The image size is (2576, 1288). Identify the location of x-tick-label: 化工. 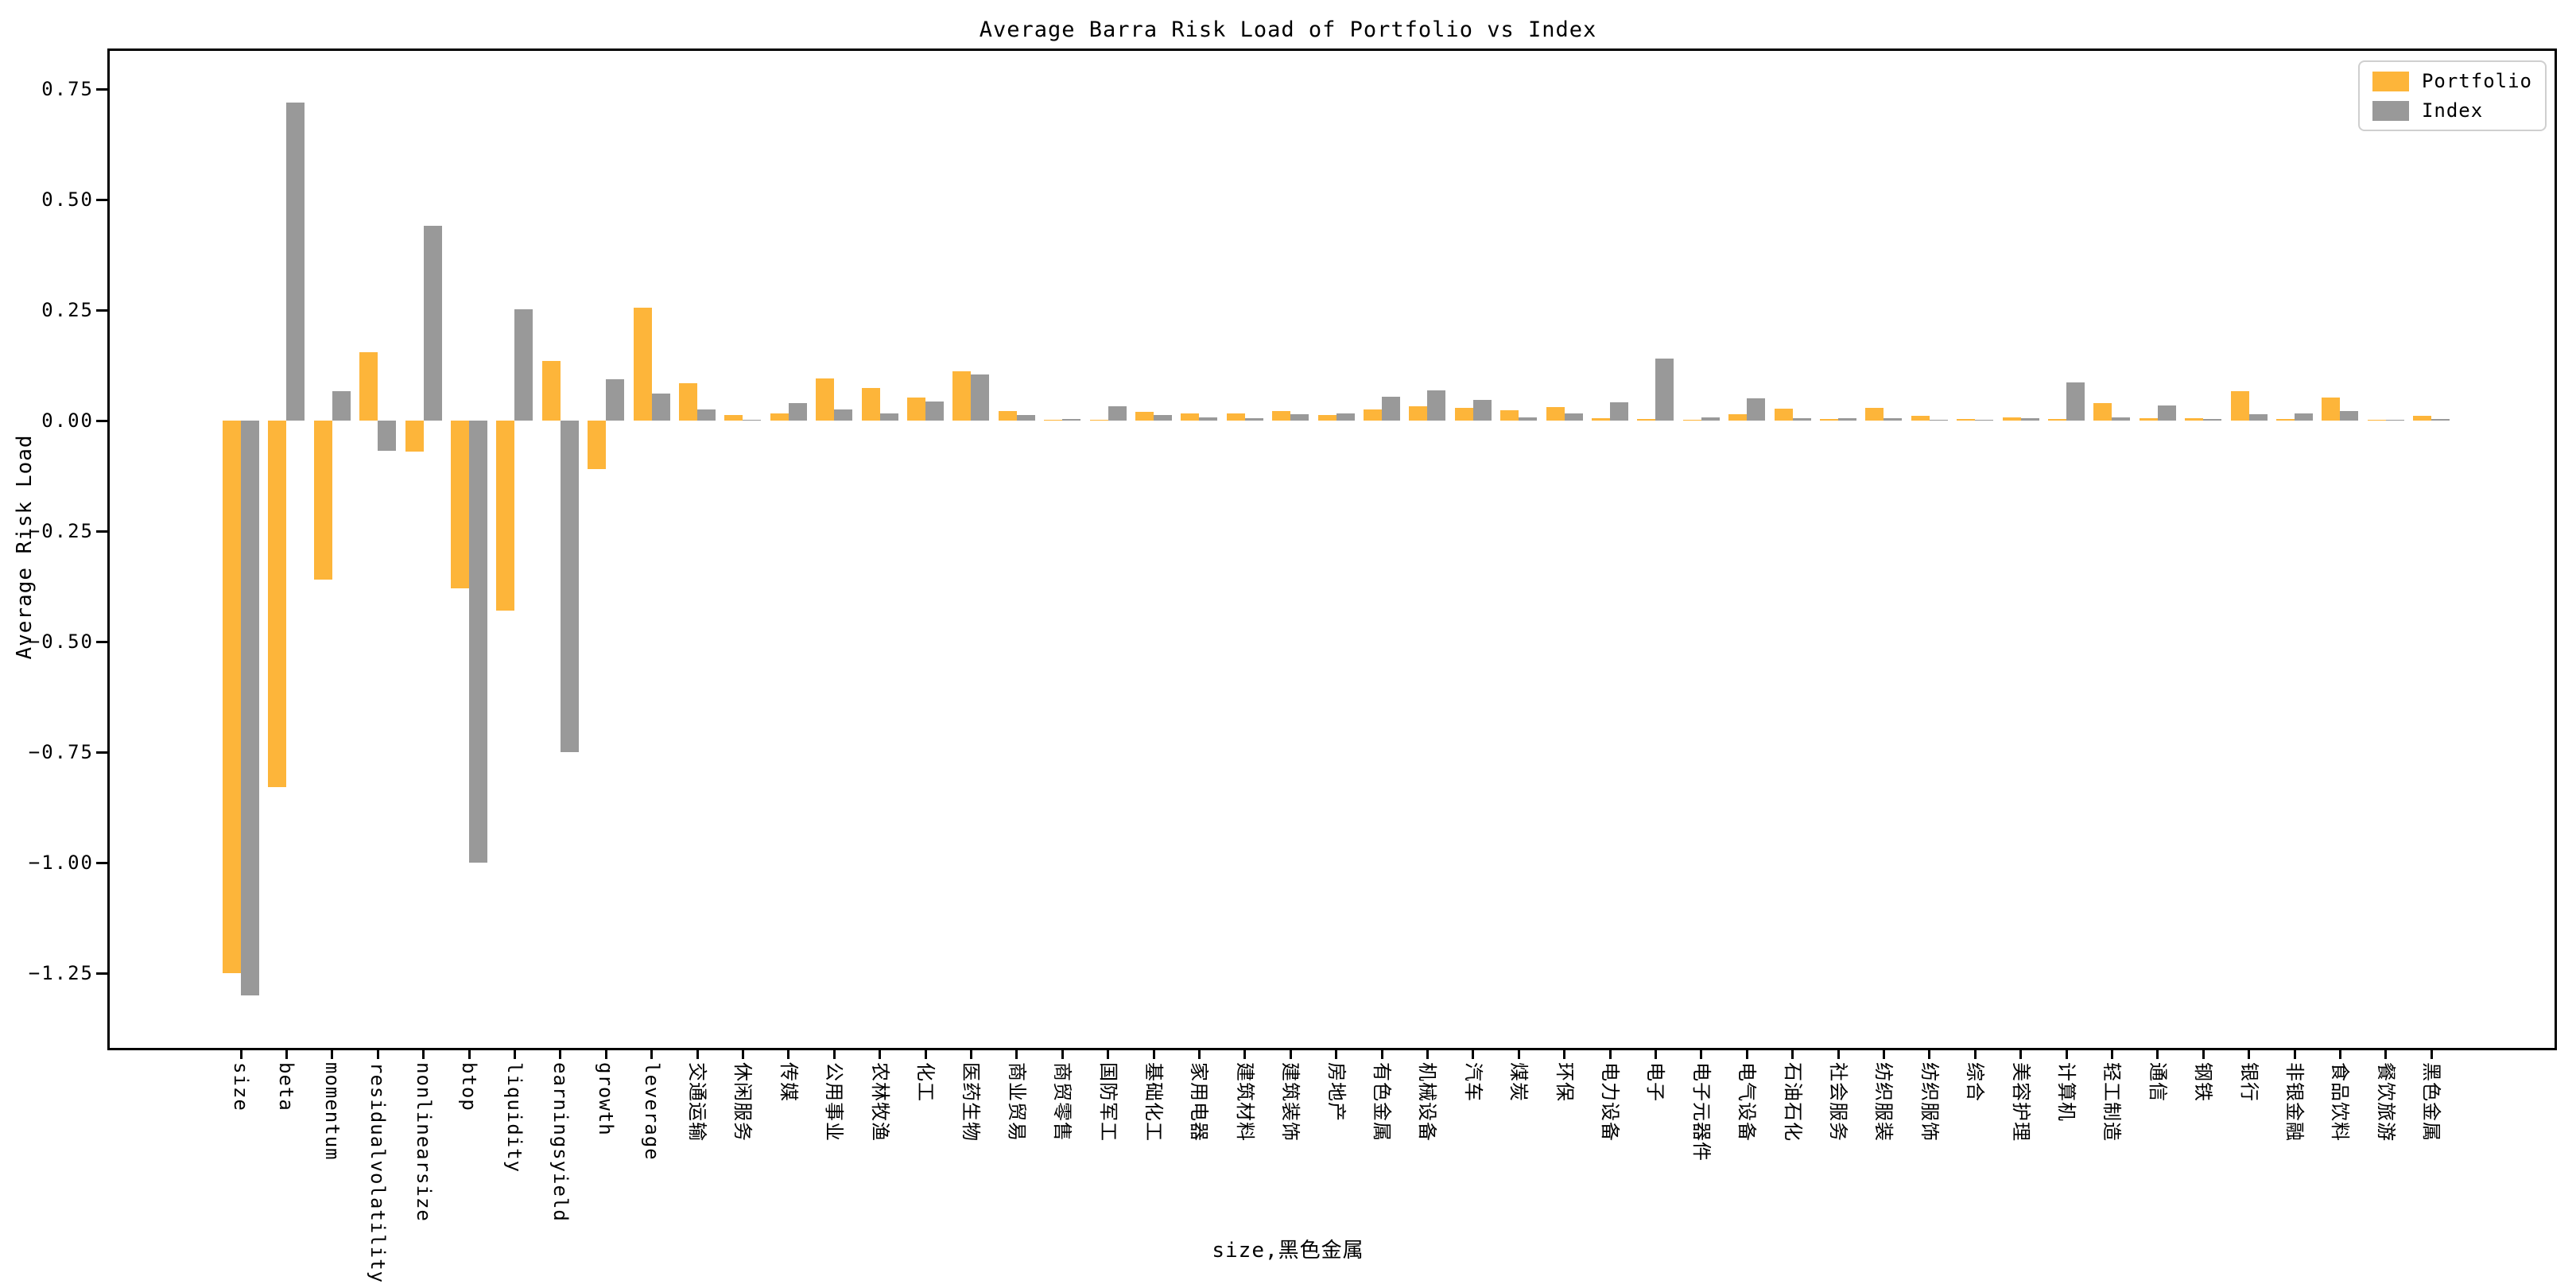
(925, 1082).